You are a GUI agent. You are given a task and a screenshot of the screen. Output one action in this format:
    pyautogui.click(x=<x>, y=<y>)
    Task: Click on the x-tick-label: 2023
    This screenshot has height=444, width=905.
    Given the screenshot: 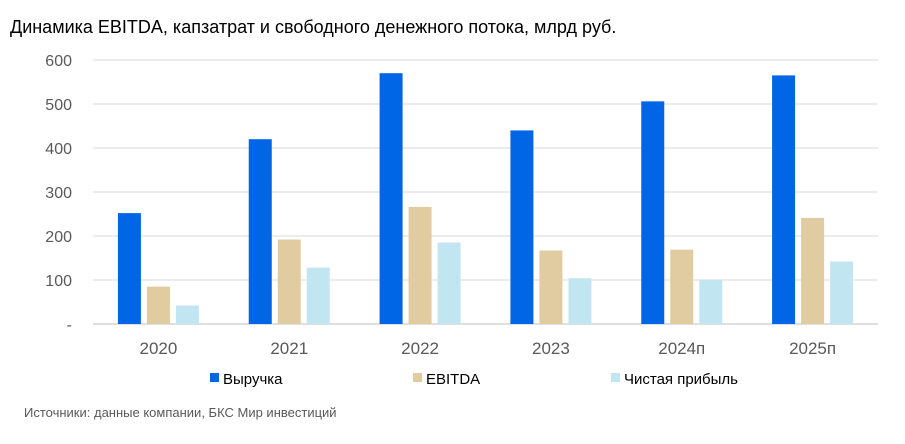 What is the action you would take?
    pyautogui.click(x=551, y=348)
    